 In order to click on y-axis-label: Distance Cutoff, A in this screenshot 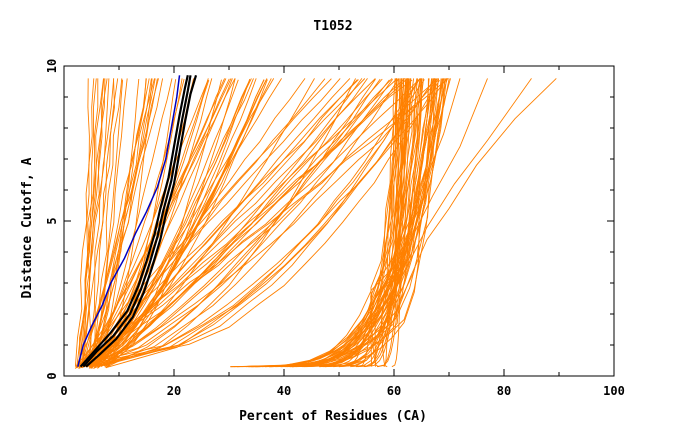, I will do `click(27, 227)`.